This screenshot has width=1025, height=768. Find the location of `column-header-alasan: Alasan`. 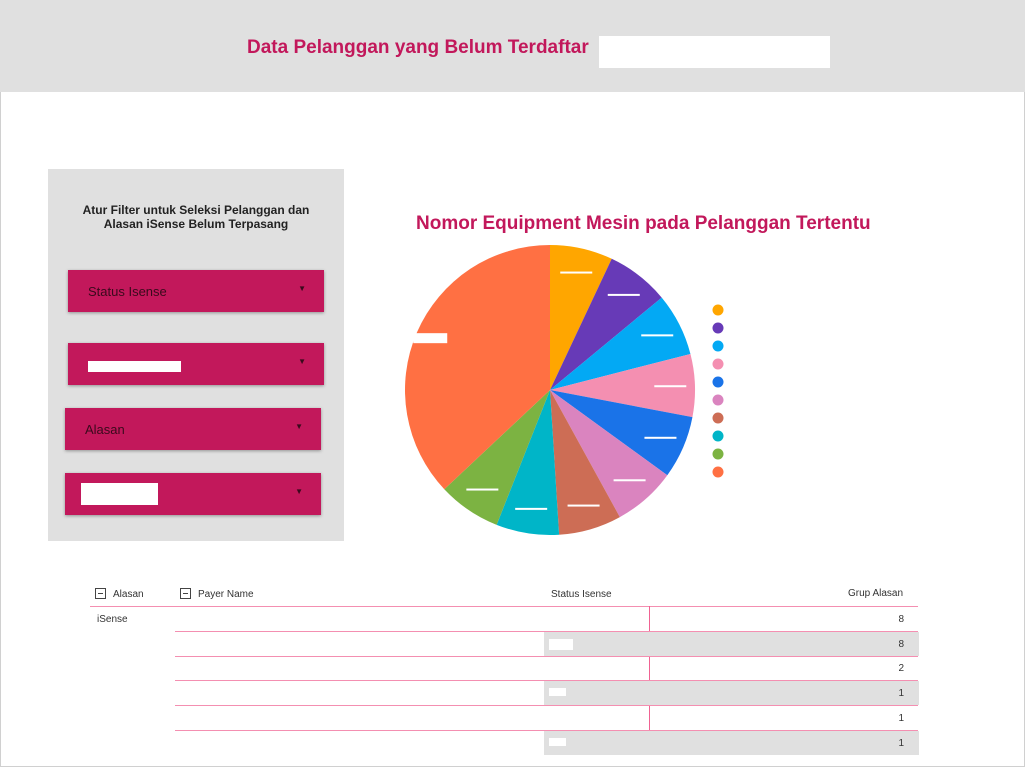

column-header-alasan: Alasan is located at coordinates (119, 594).